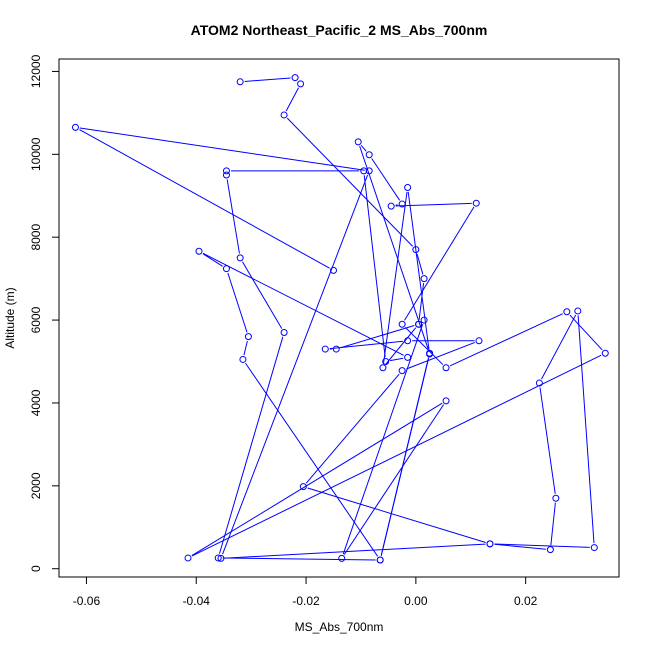  Describe the element at coordinates (10, 317) in the screenshot. I see `y-axis-label: Altitude (m)` at that location.